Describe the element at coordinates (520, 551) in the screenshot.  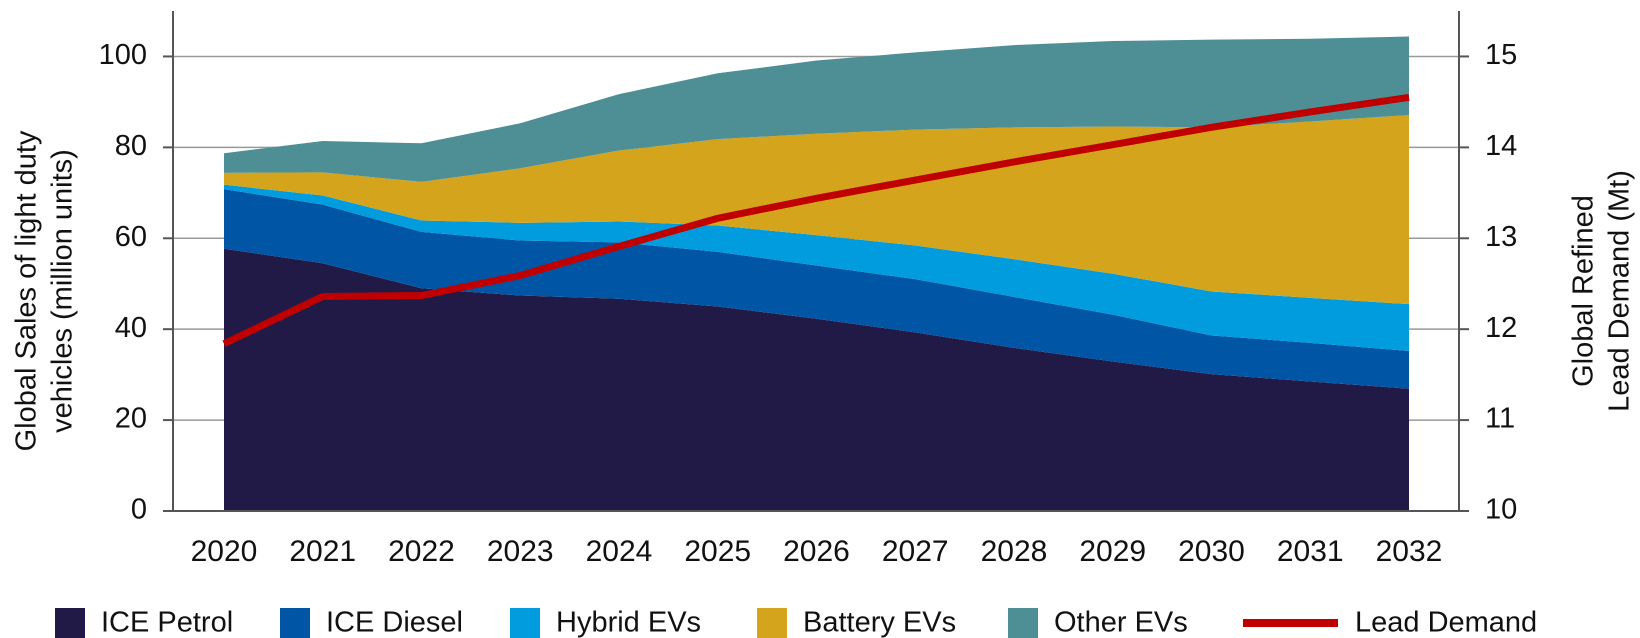
I see `x-tick-label: 2023` at that location.